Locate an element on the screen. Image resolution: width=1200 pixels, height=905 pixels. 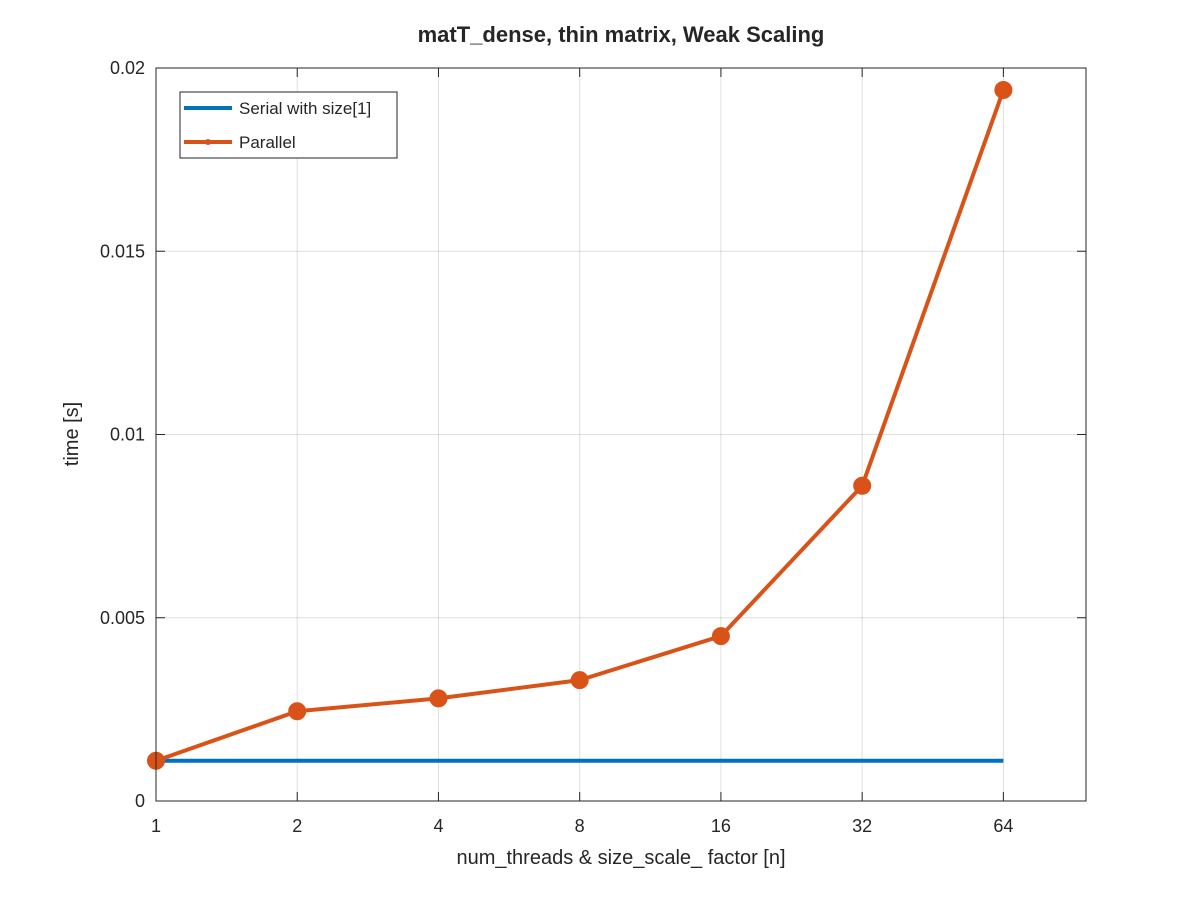
x-tick-label: 2 is located at coordinates (297, 826).